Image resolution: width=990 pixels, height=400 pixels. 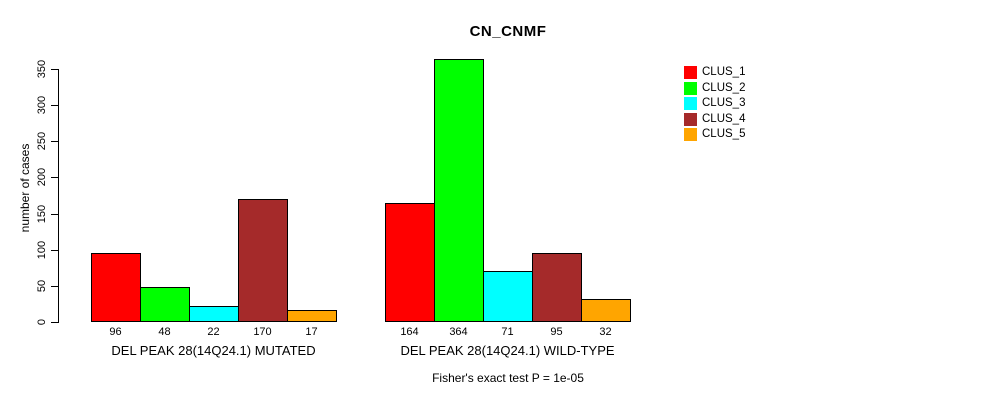 What do you see at coordinates (25, 188) in the screenshot?
I see `y-axis-label: number of cases` at bounding box center [25, 188].